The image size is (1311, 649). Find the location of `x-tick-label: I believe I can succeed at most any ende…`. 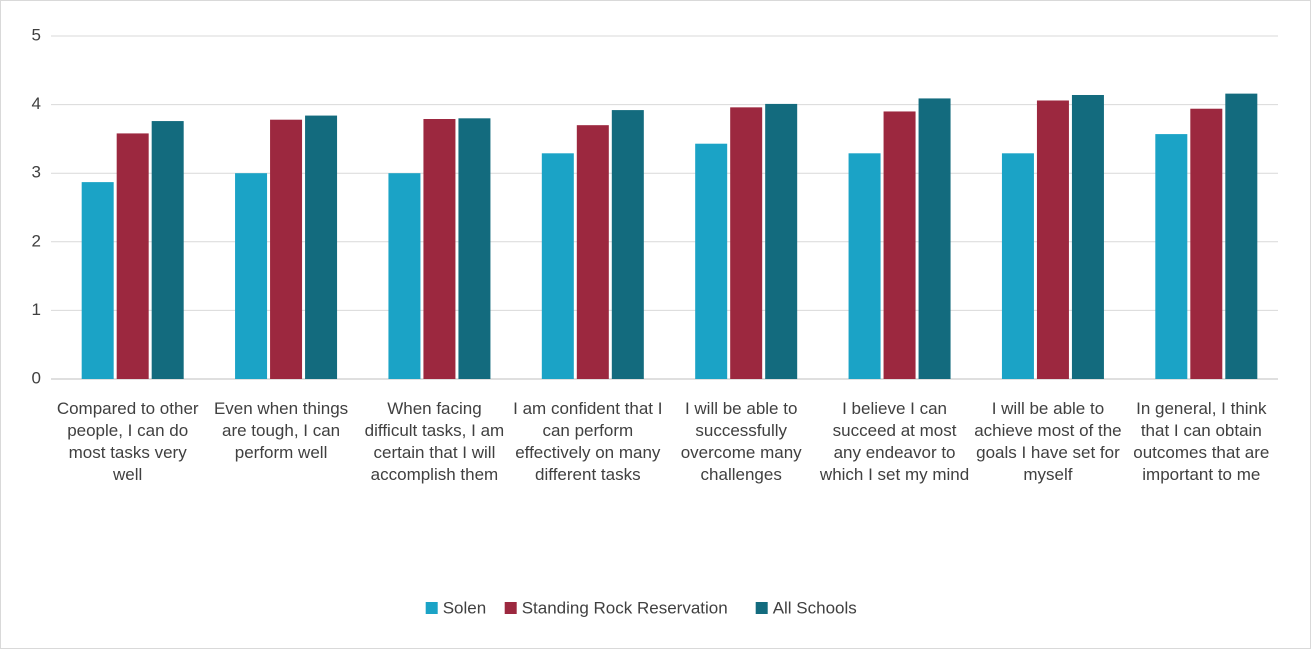

x-tick-label: I believe I can succeed at most any ende… is located at coordinates (894, 441).